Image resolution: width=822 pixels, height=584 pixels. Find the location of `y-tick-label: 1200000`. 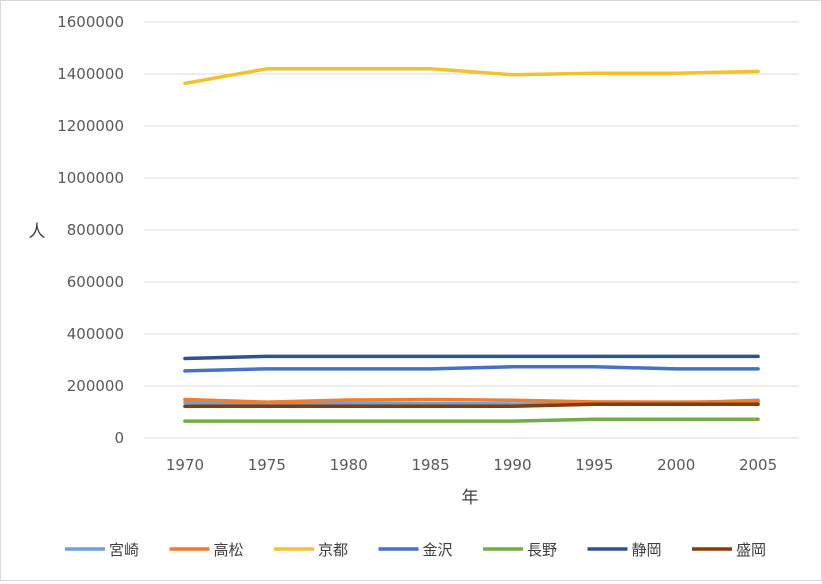

y-tick-label: 1200000 is located at coordinates (90, 126).